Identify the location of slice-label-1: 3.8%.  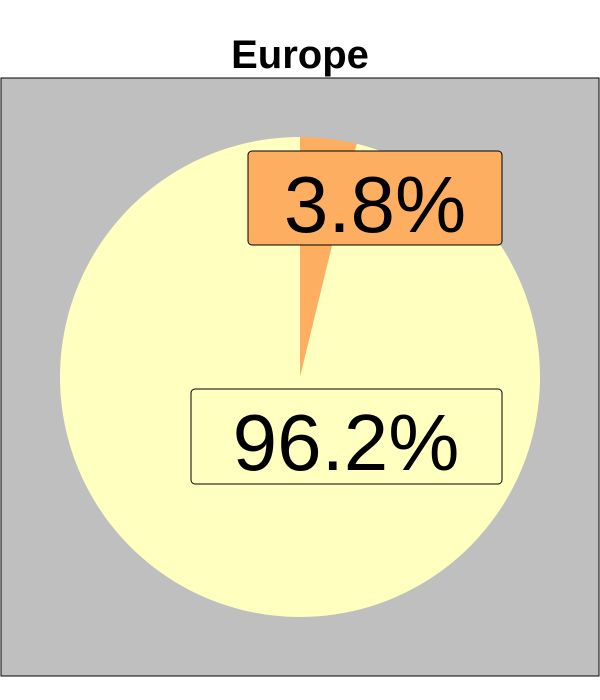
(375, 199).